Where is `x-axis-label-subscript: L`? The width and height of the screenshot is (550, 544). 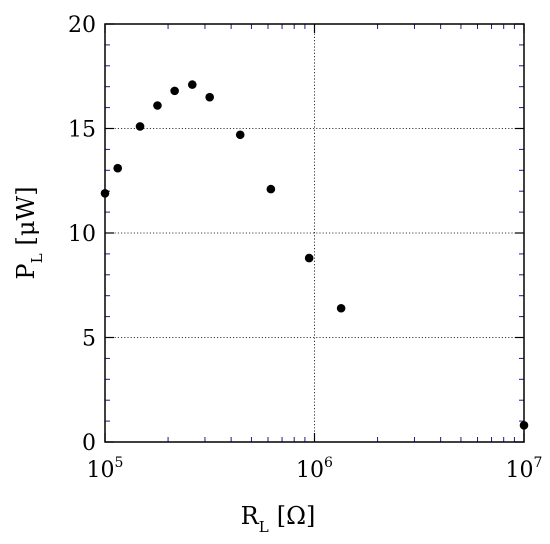 x-axis-label-subscript: L is located at coordinates (264, 527).